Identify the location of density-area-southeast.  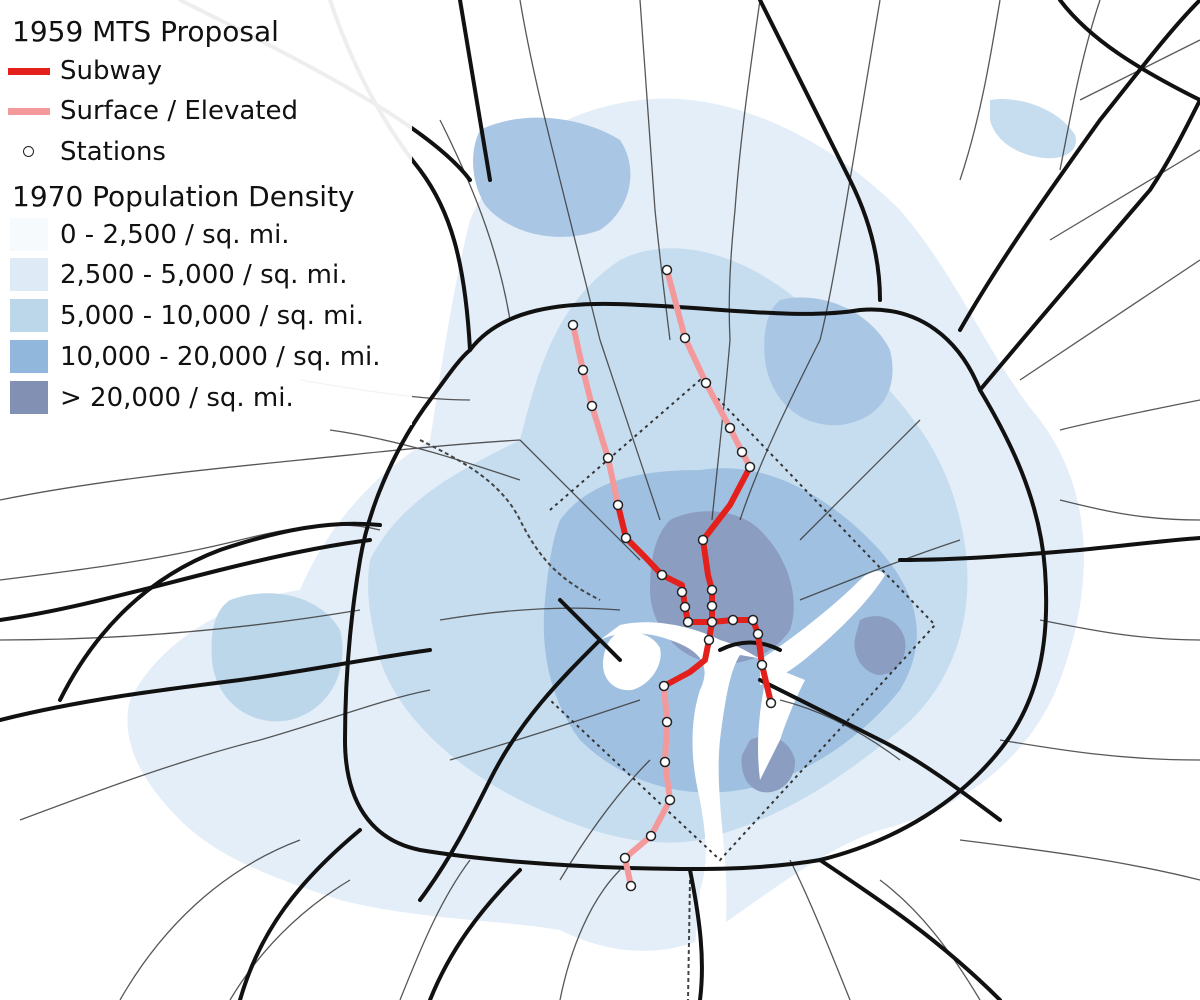
(768, 764).